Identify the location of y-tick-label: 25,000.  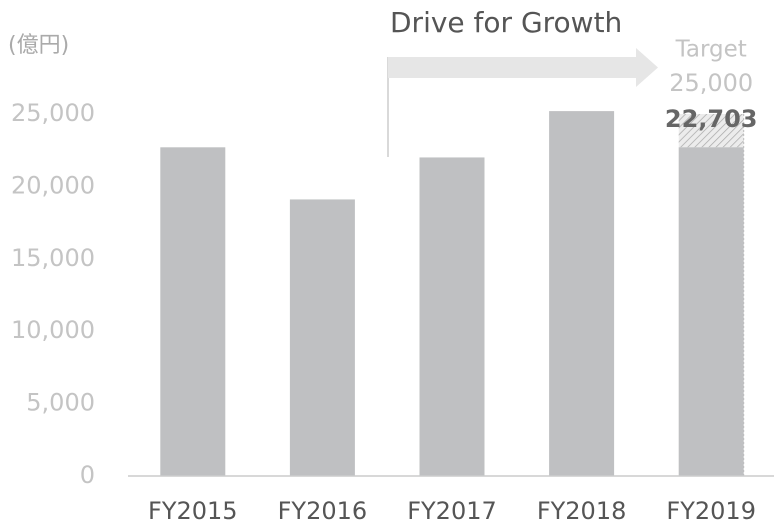
(53, 113).